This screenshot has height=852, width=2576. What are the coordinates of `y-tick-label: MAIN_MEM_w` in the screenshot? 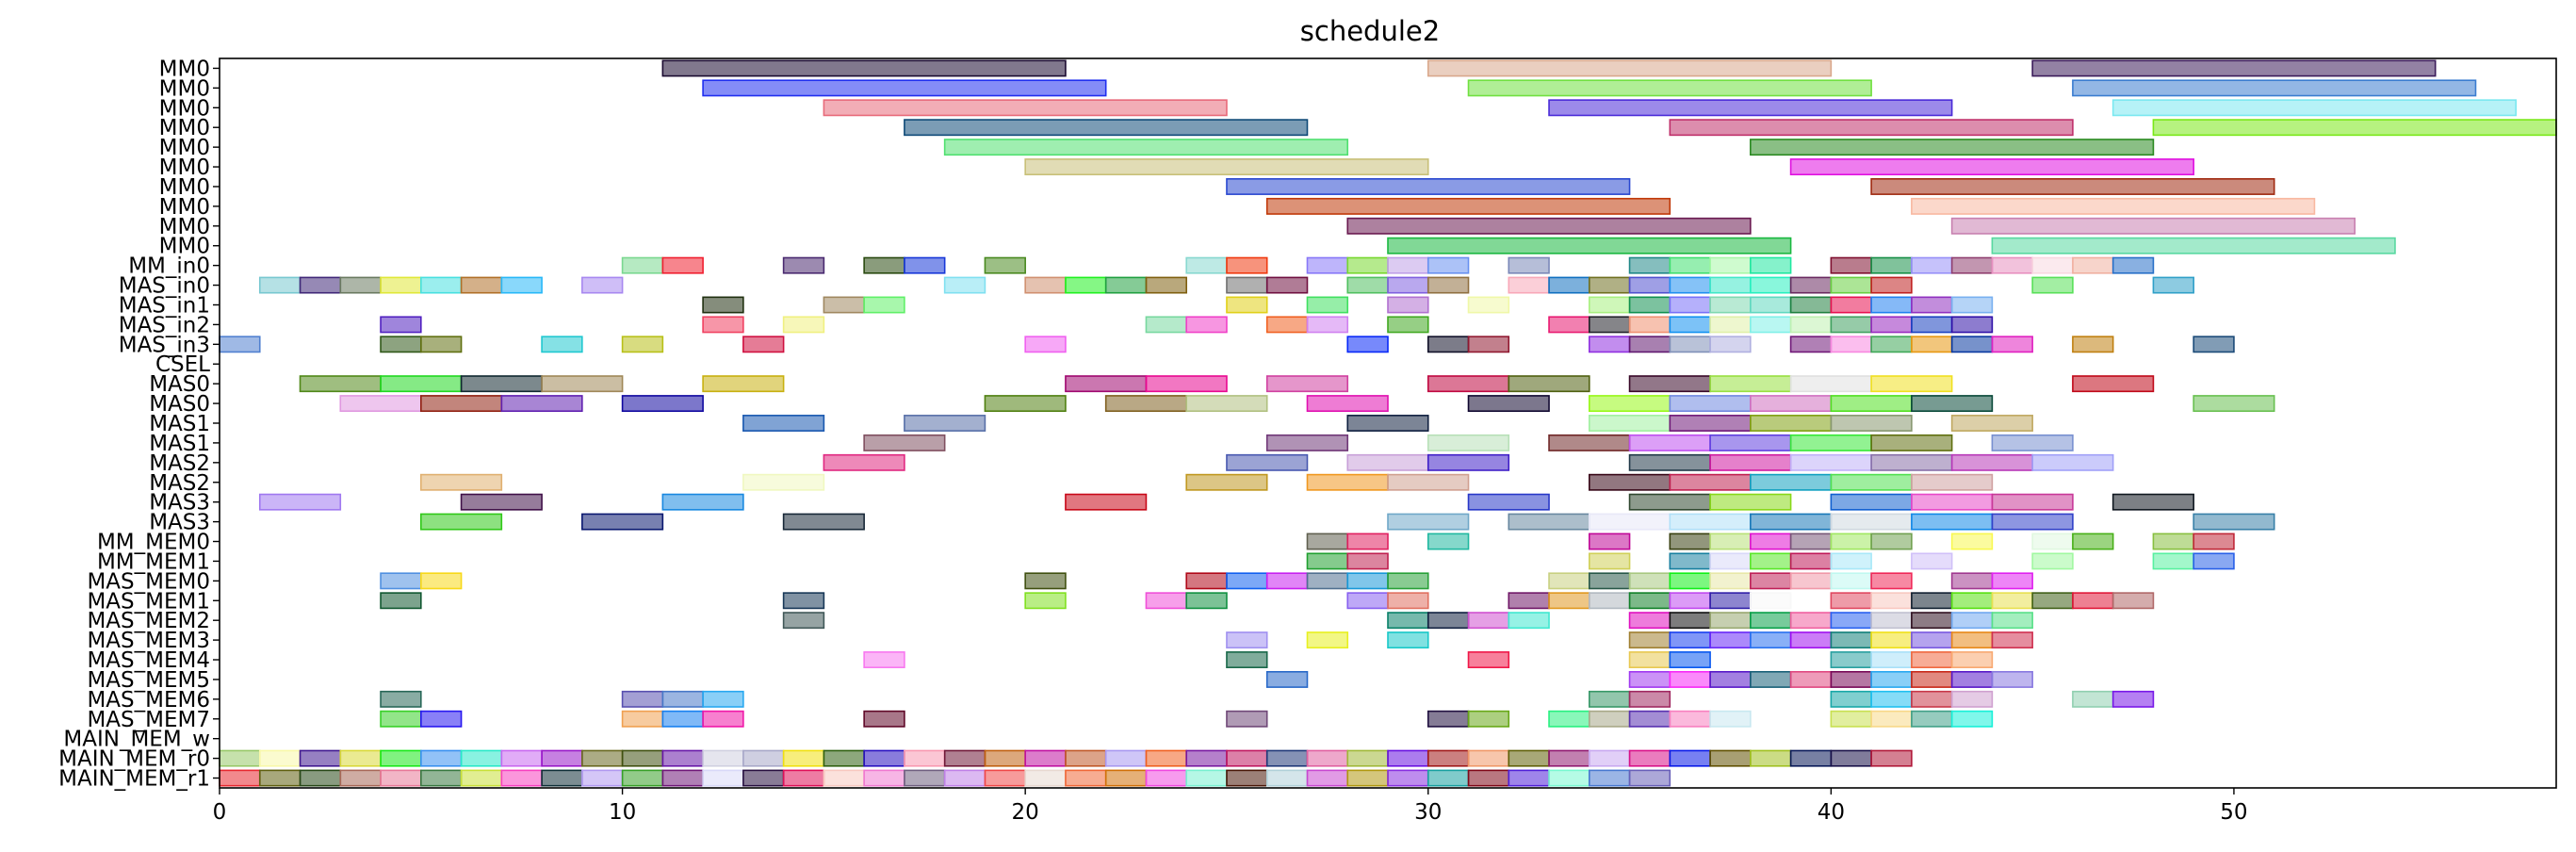 It's located at (136, 740).